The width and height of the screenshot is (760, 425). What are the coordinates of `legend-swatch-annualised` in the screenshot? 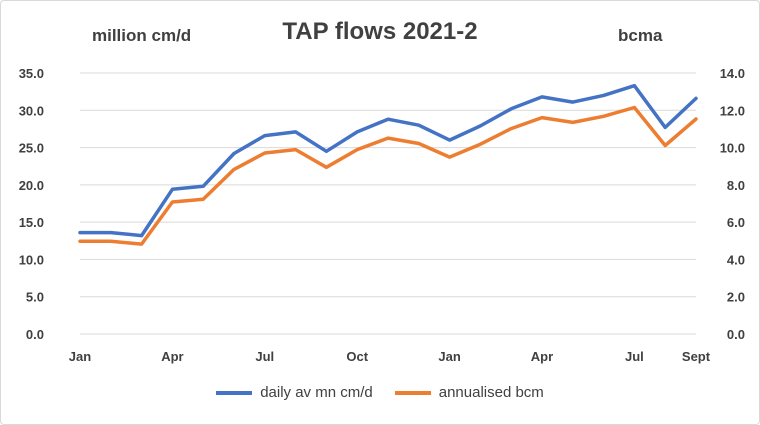 It's located at (412, 392).